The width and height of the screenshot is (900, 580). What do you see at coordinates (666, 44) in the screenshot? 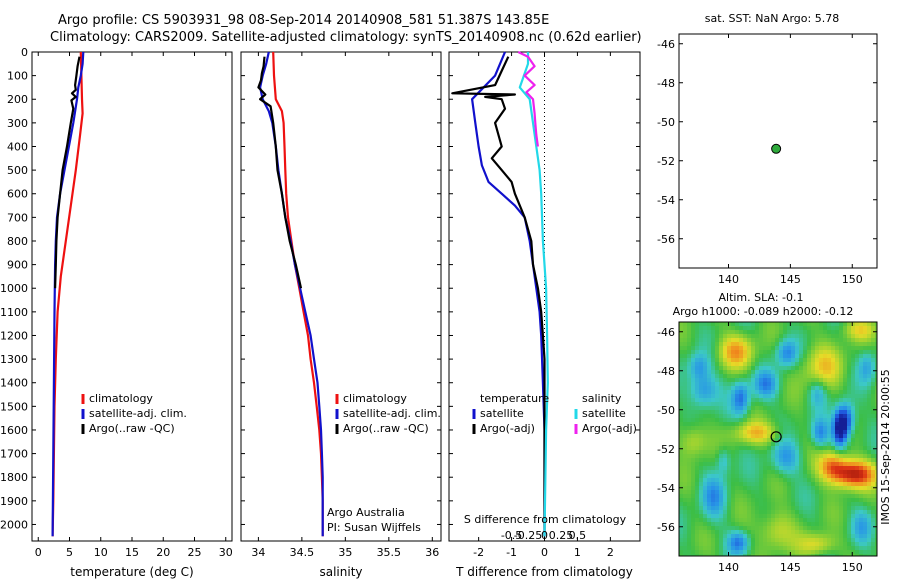
I see `y-tick-label: -46` at bounding box center [666, 44].